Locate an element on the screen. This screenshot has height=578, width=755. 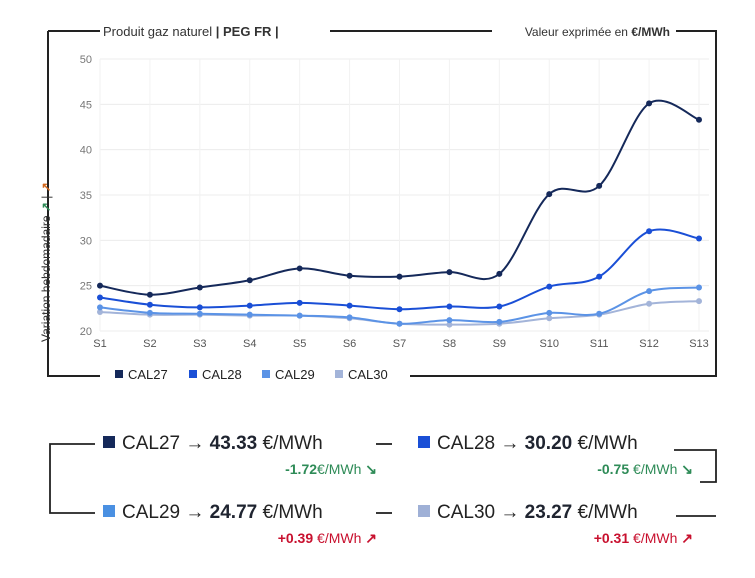
svg-text: Produit gaz naturel | PEG FR | is located at coordinates (191, 31).